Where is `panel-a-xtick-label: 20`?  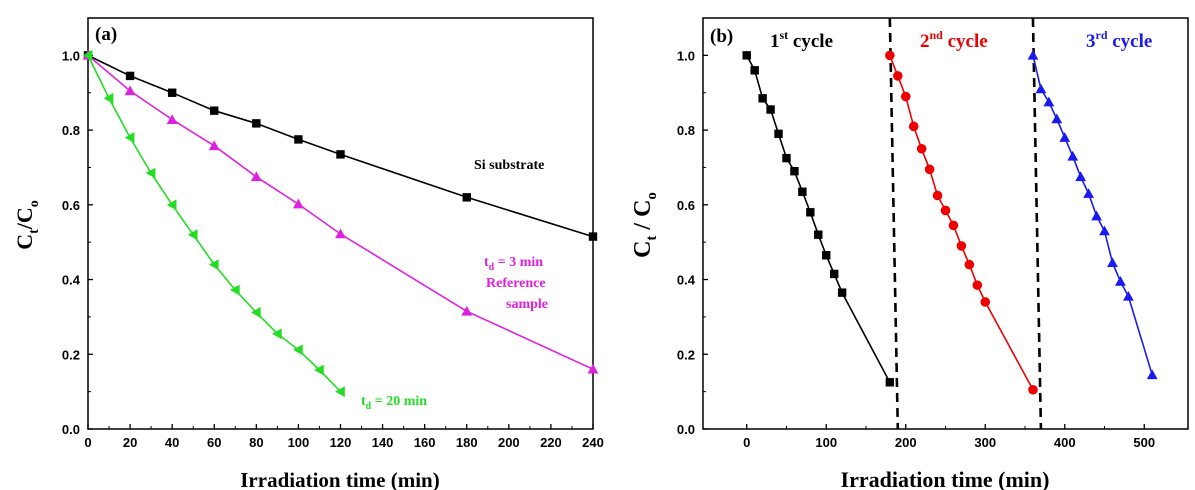
panel-a-xtick-label: 20 is located at coordinates (130, 442).